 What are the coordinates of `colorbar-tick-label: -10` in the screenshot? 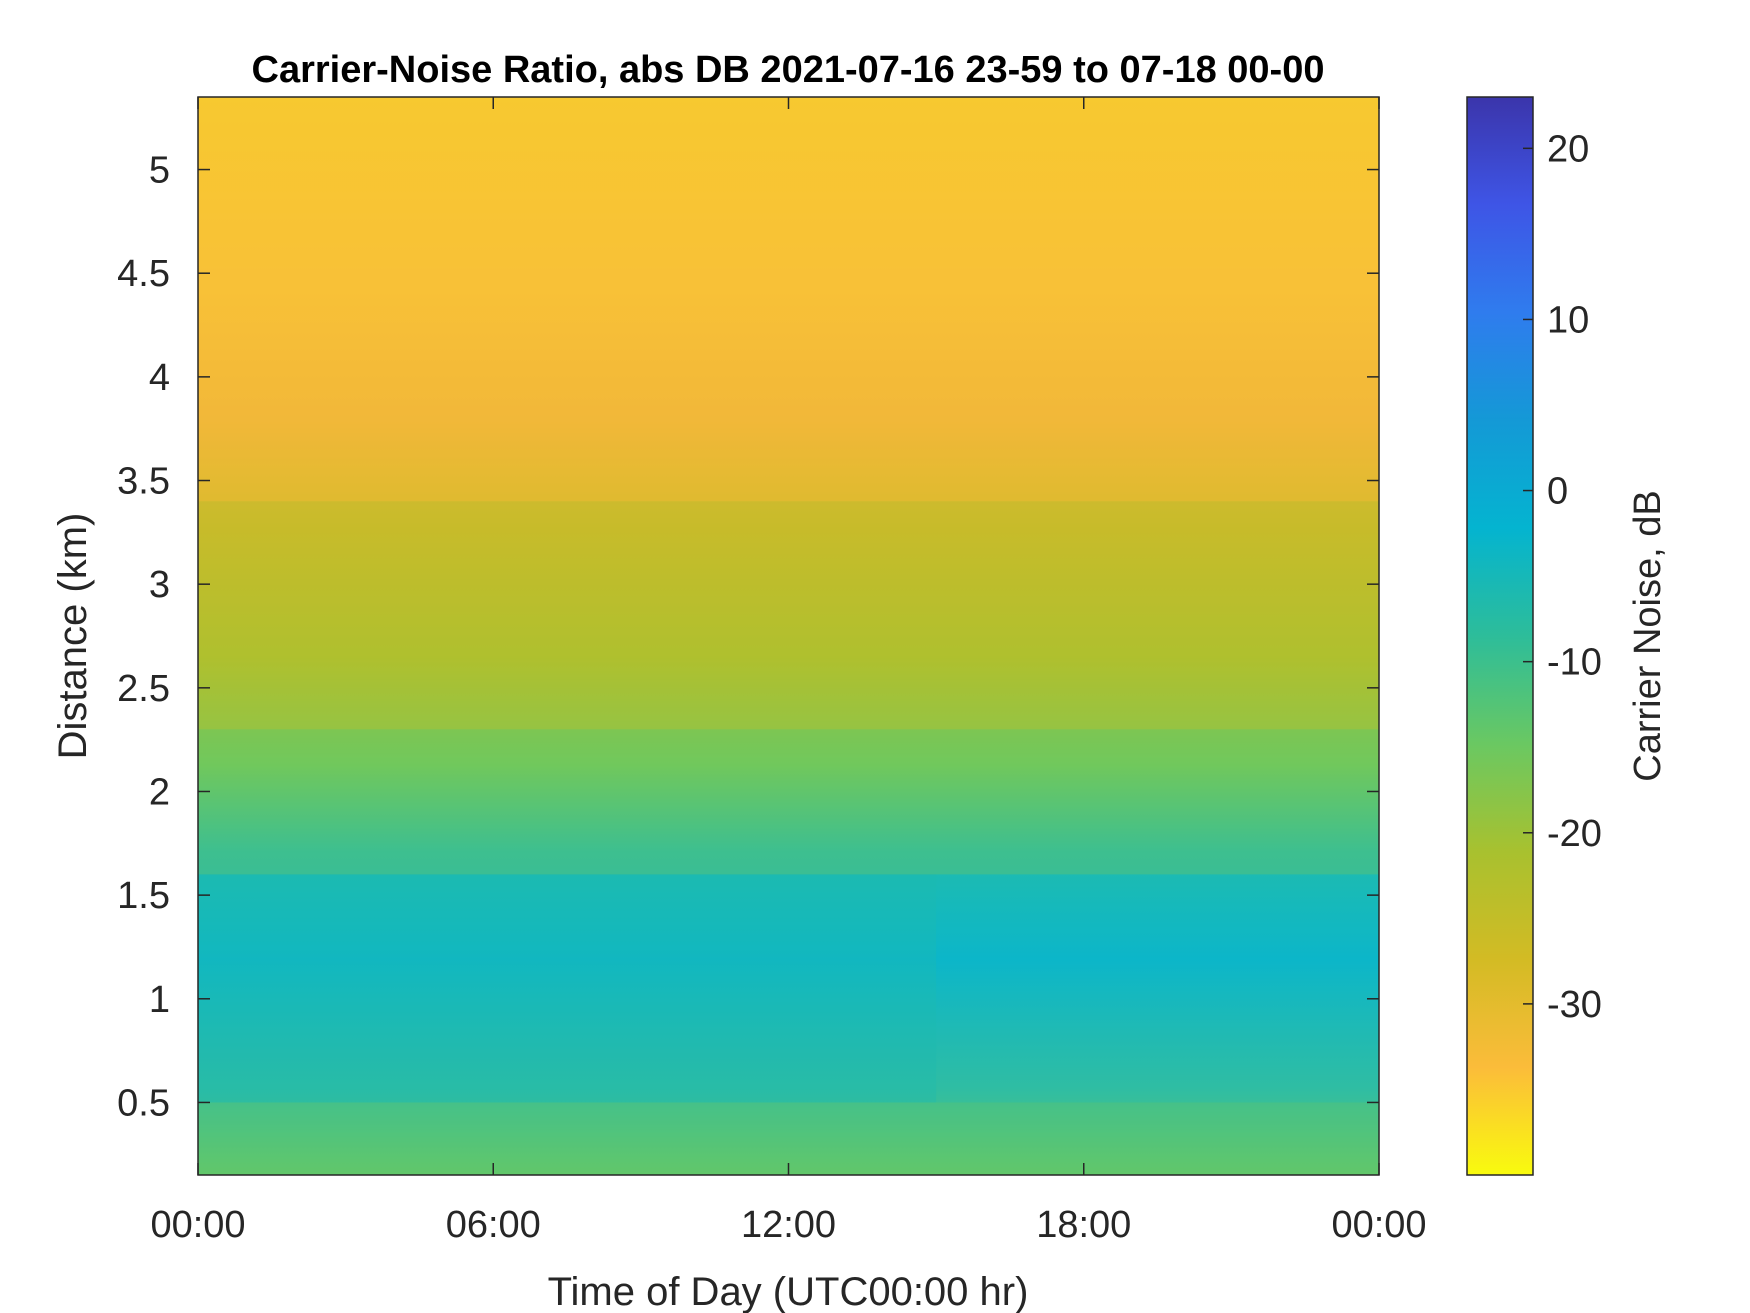 It's located at (1574, 663).